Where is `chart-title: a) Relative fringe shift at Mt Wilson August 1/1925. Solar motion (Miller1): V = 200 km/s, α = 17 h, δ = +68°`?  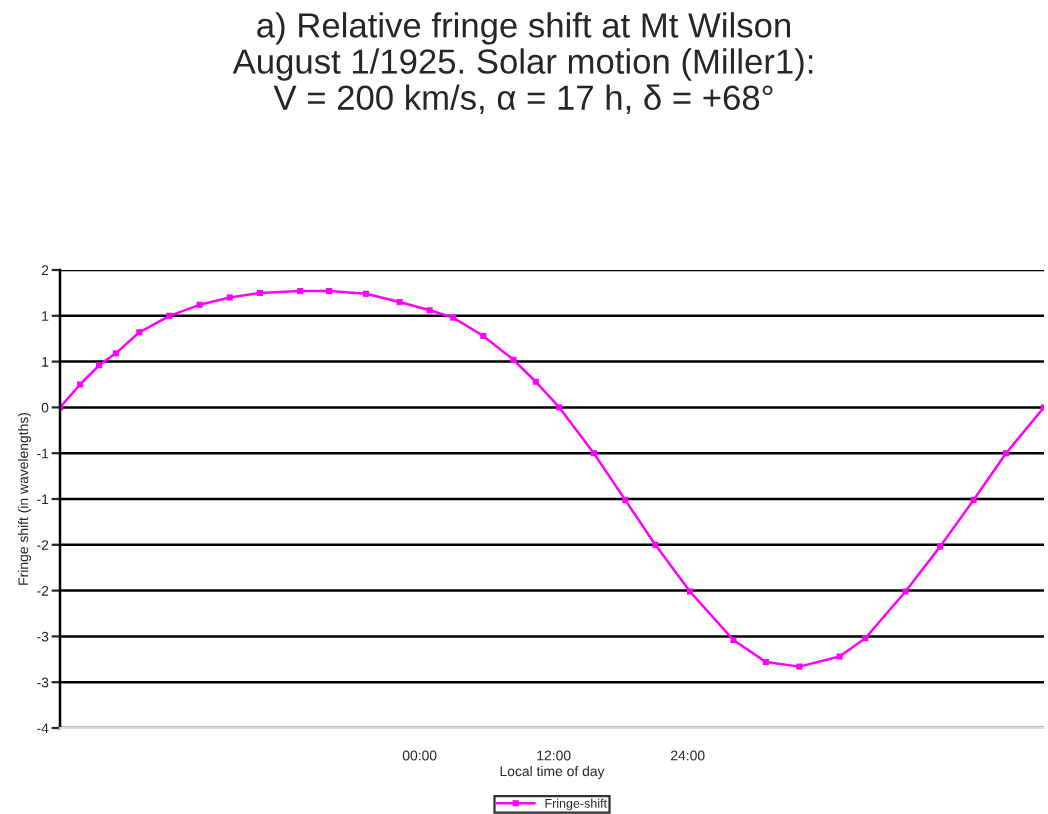
chart-title: a) Relative fringe shift at Mt Wilson August 1/1925. Solar motion (Miller1): V = 200 km/s, α = 17 h, δ = +68° is located at coordinates (522, 63).